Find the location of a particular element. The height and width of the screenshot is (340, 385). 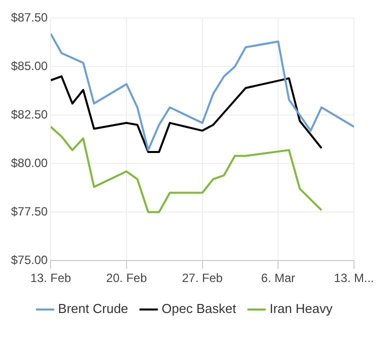

x-tick-label: 6. Mar is located at coordinates (278, 278).